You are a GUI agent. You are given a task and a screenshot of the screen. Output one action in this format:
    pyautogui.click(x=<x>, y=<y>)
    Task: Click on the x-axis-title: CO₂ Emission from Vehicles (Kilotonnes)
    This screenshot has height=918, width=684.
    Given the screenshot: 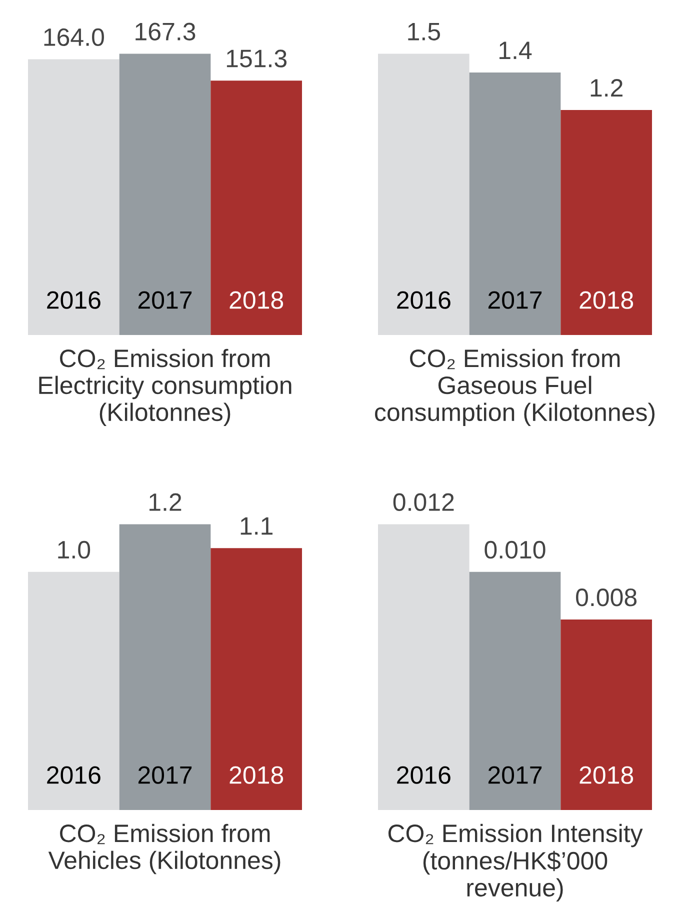 What is the action you would take?
    pyautogui.click(x=164, y=849)
    